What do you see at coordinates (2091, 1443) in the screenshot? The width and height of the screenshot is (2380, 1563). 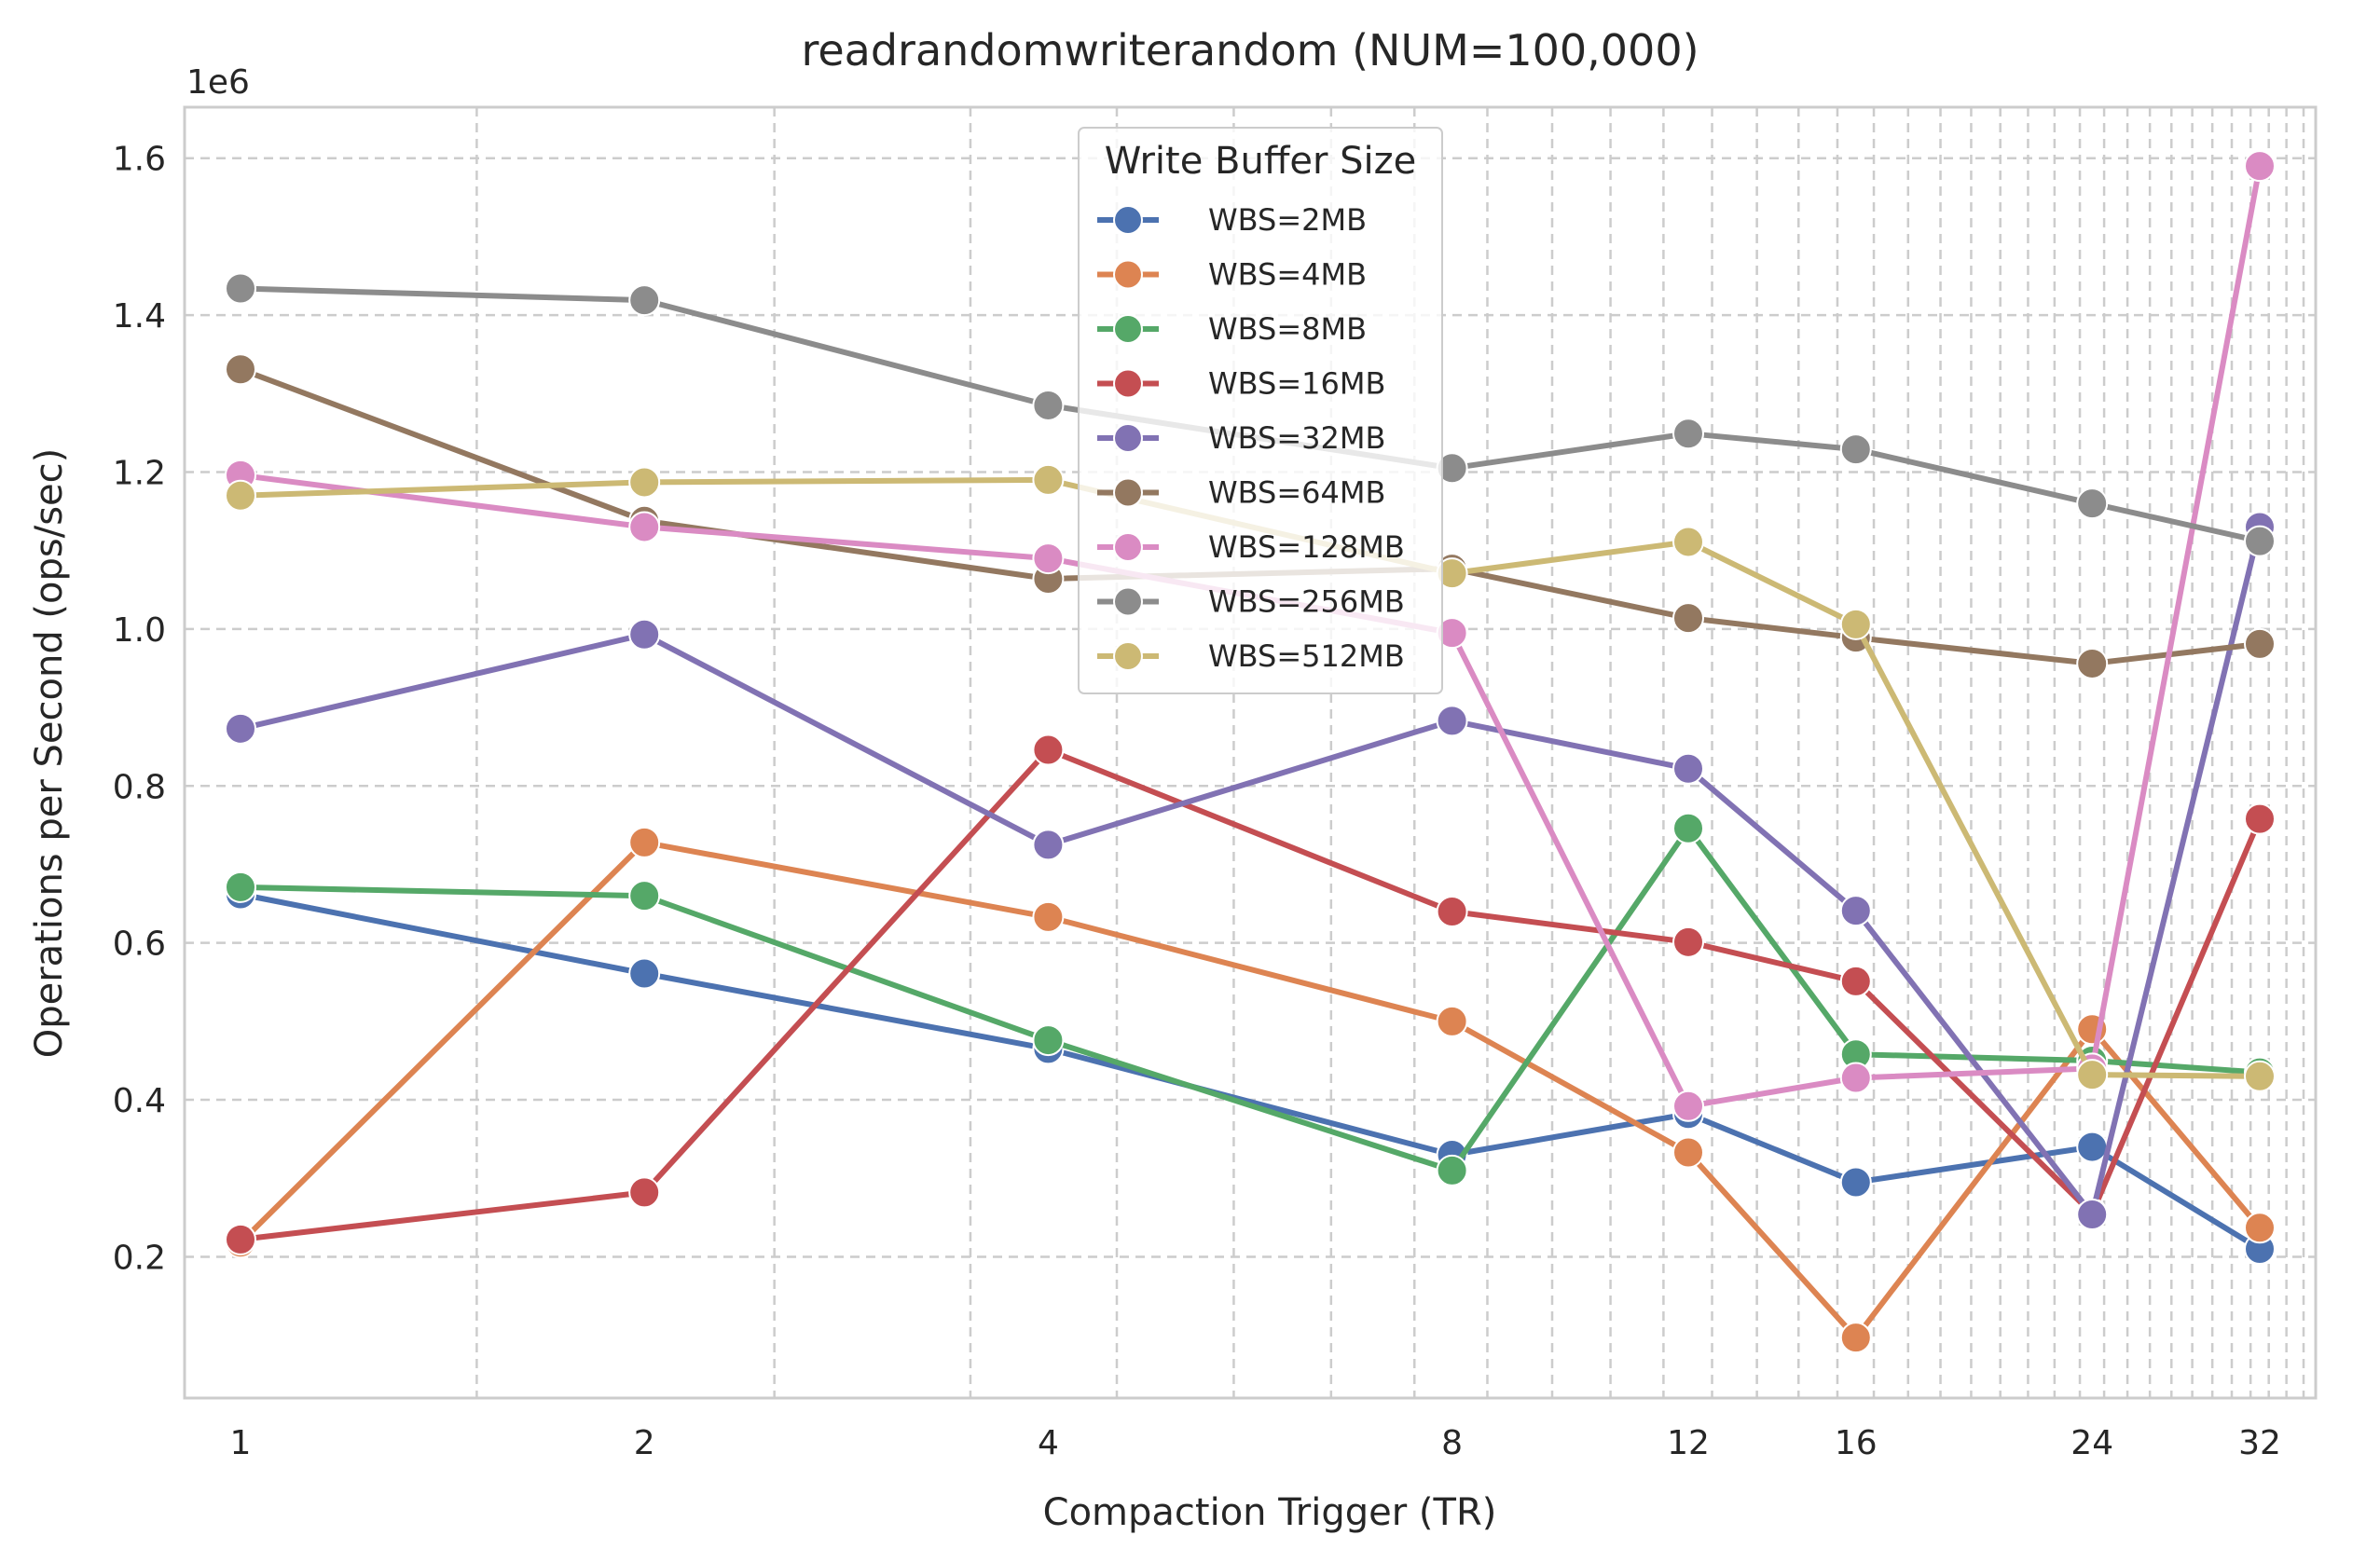 I see `x-tick-label: 24` at bounding box center [2091, 1443].